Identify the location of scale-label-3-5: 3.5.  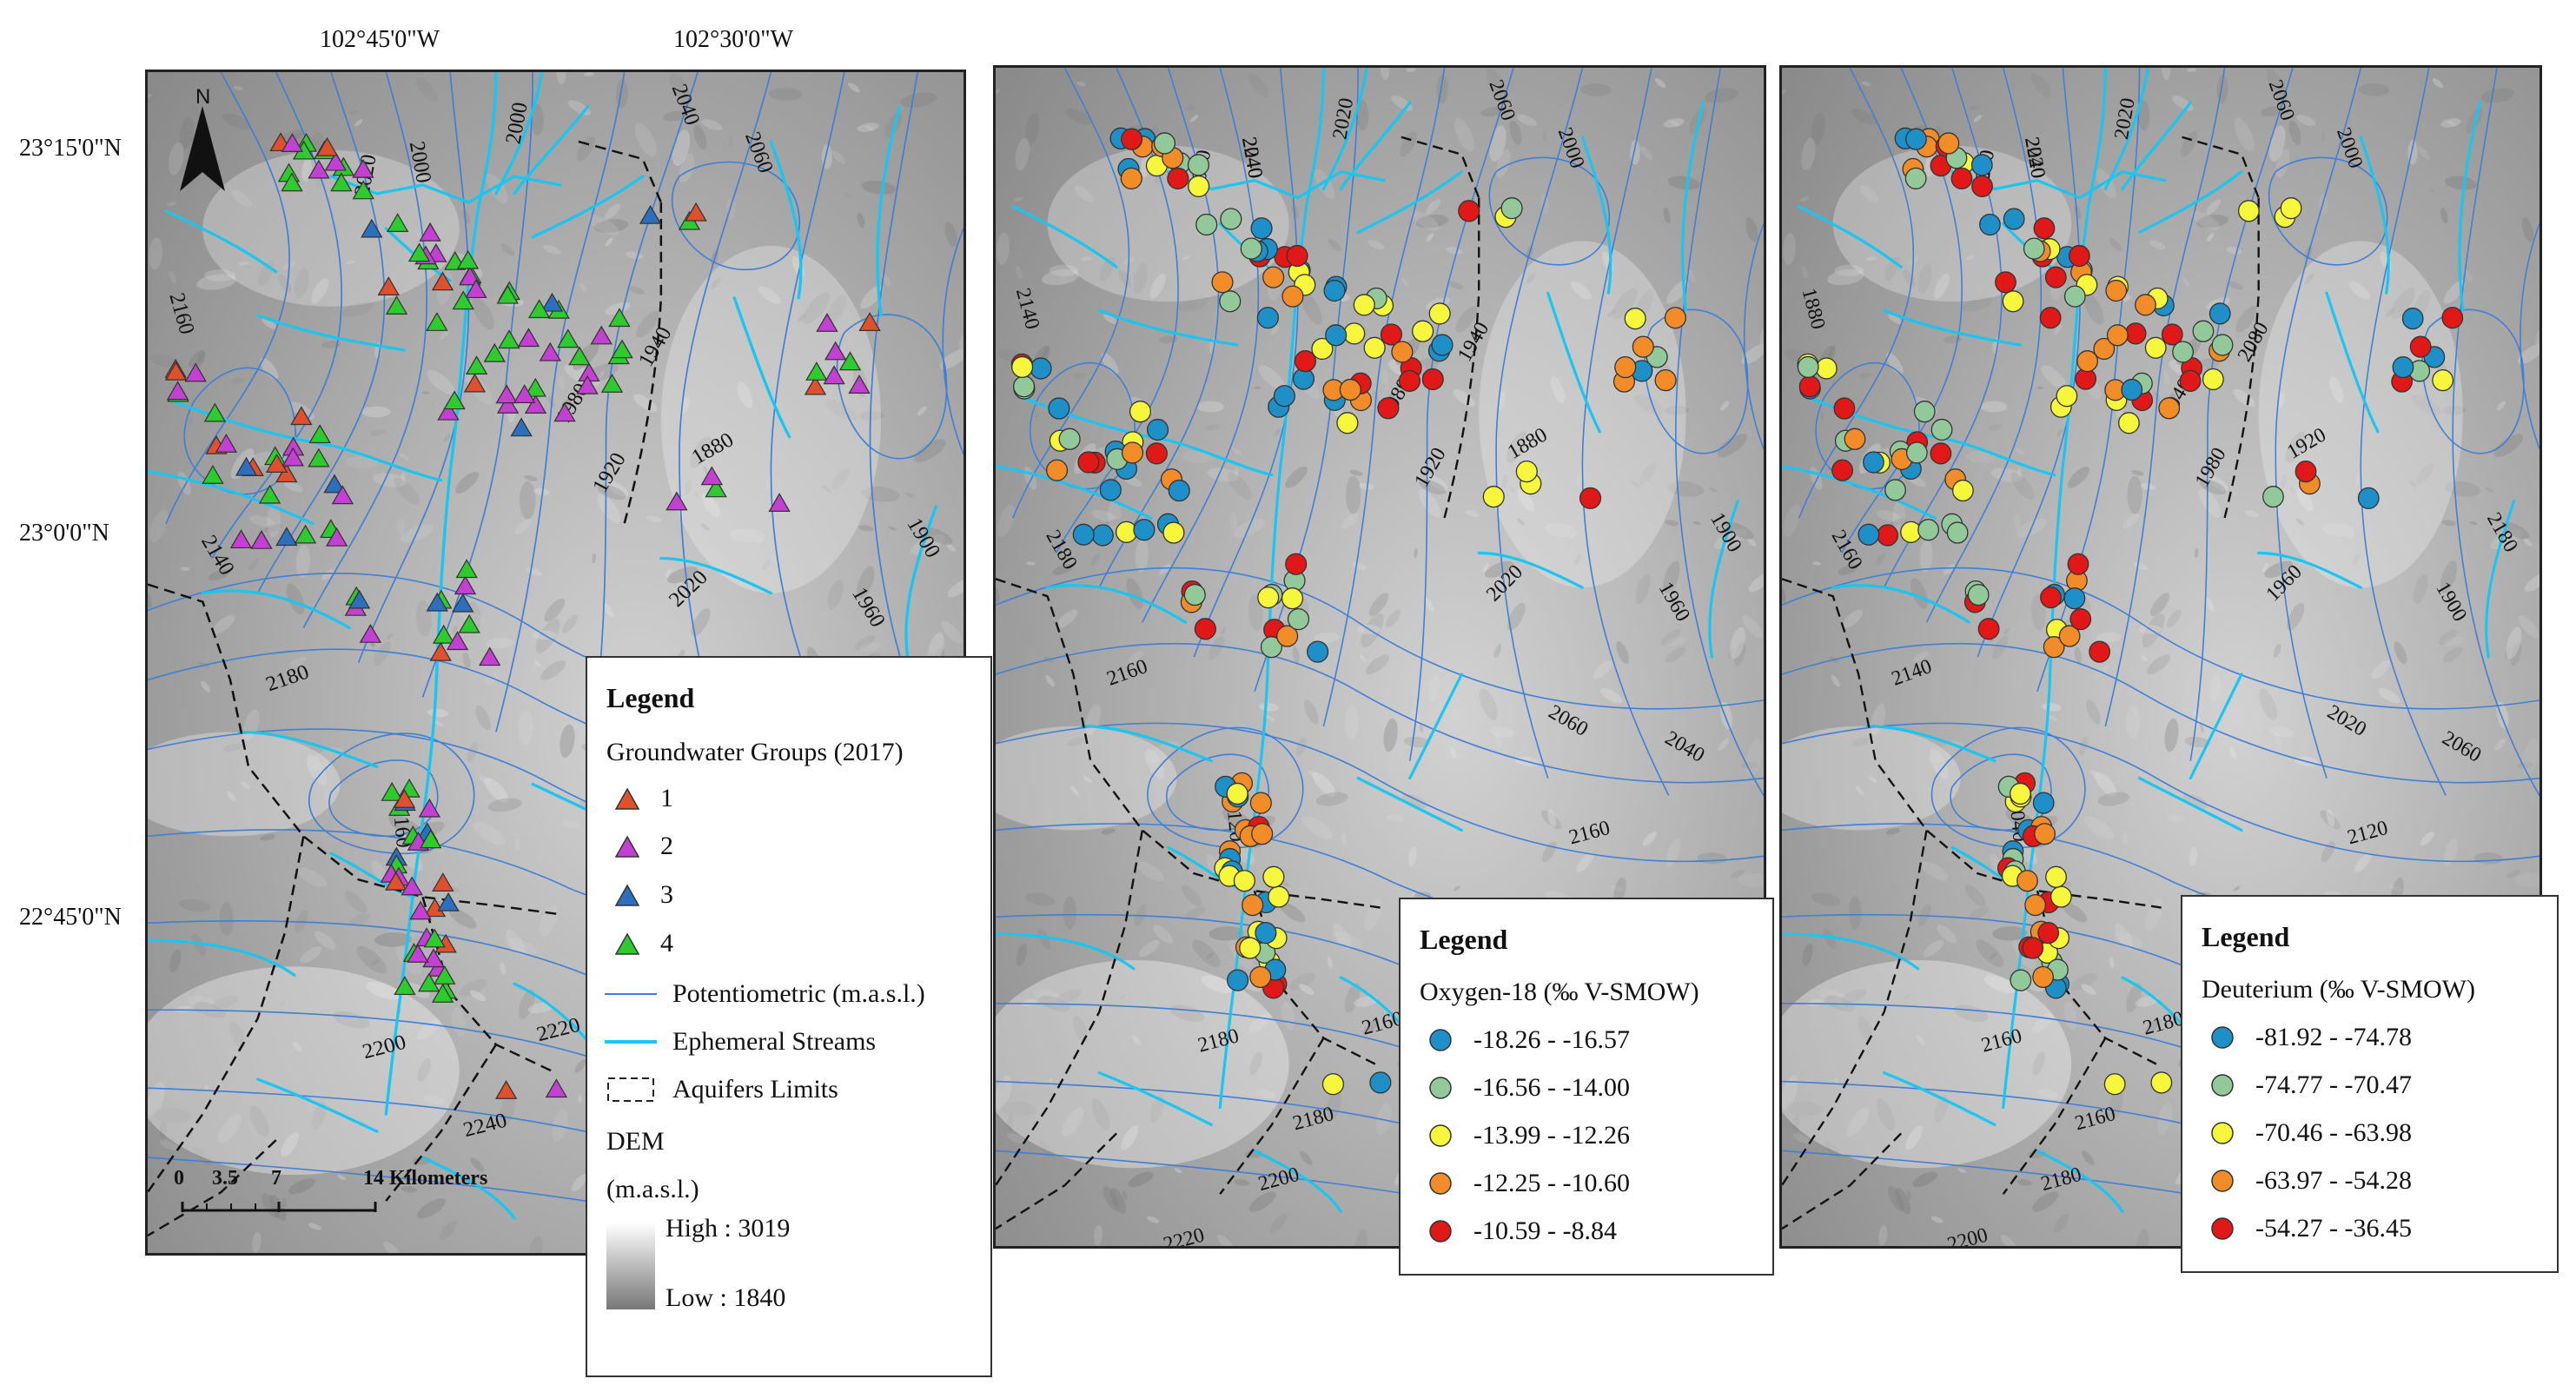
(225, 1178).